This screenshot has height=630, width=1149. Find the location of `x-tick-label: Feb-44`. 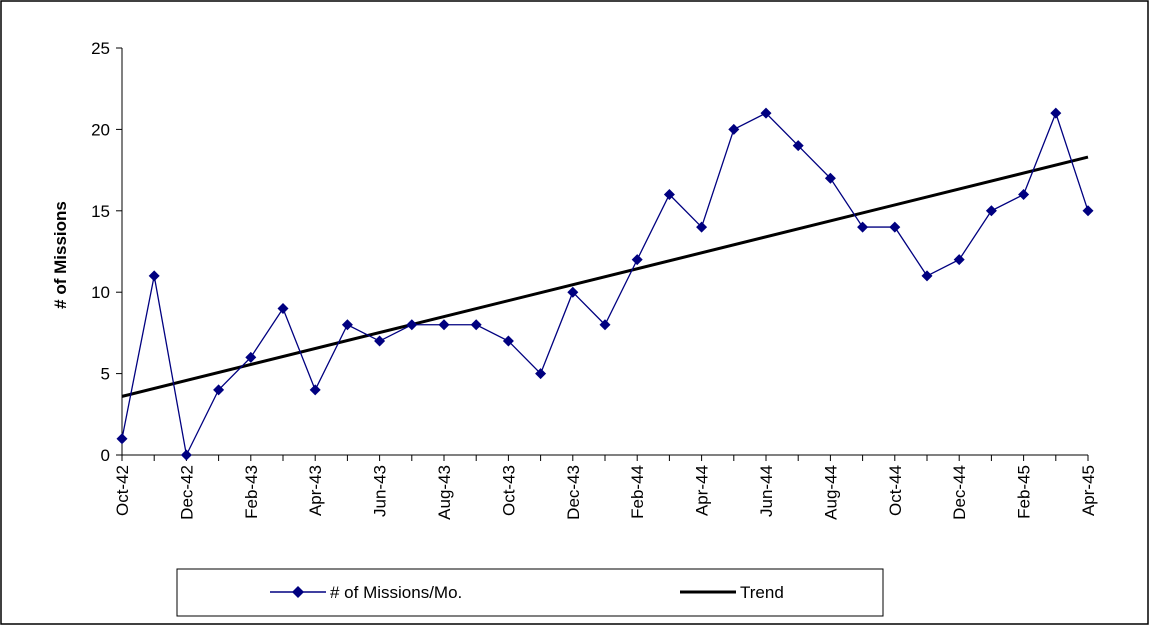

x-tick-label: Feb-44 is located at coordinates (637, 492).